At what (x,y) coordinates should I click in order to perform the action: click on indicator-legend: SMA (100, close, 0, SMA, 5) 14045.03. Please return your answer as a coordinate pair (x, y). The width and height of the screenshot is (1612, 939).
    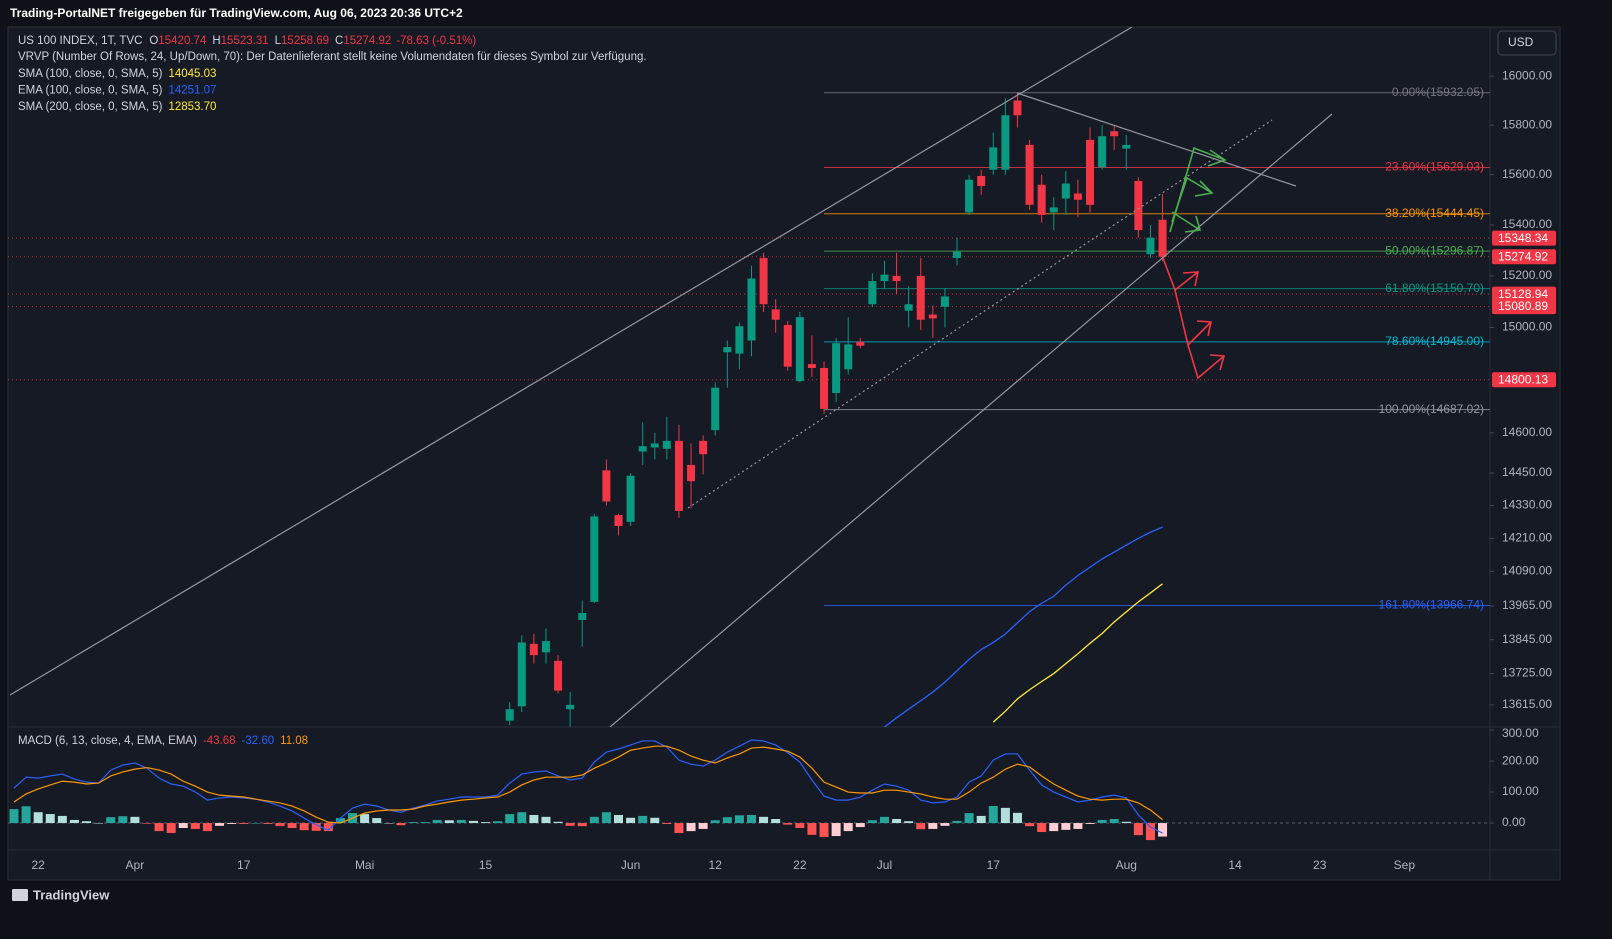
    Looking at the image, I should click on (117, 74).